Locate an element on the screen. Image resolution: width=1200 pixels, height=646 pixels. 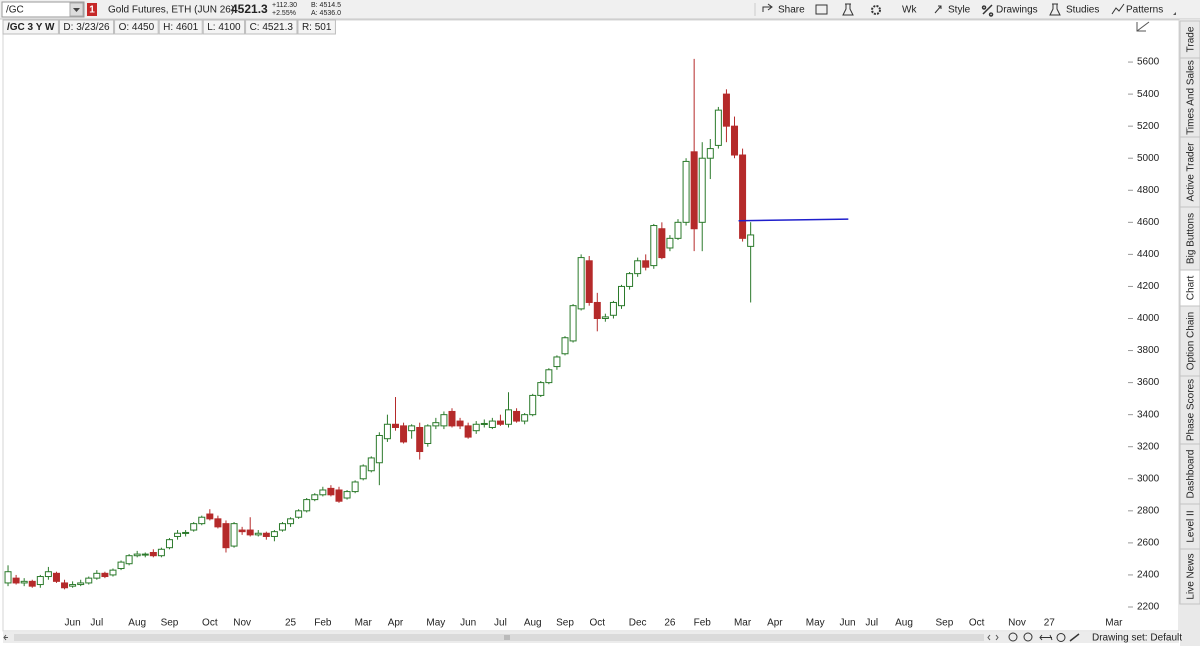
zoom-out is located at coordinates (1013, 637).